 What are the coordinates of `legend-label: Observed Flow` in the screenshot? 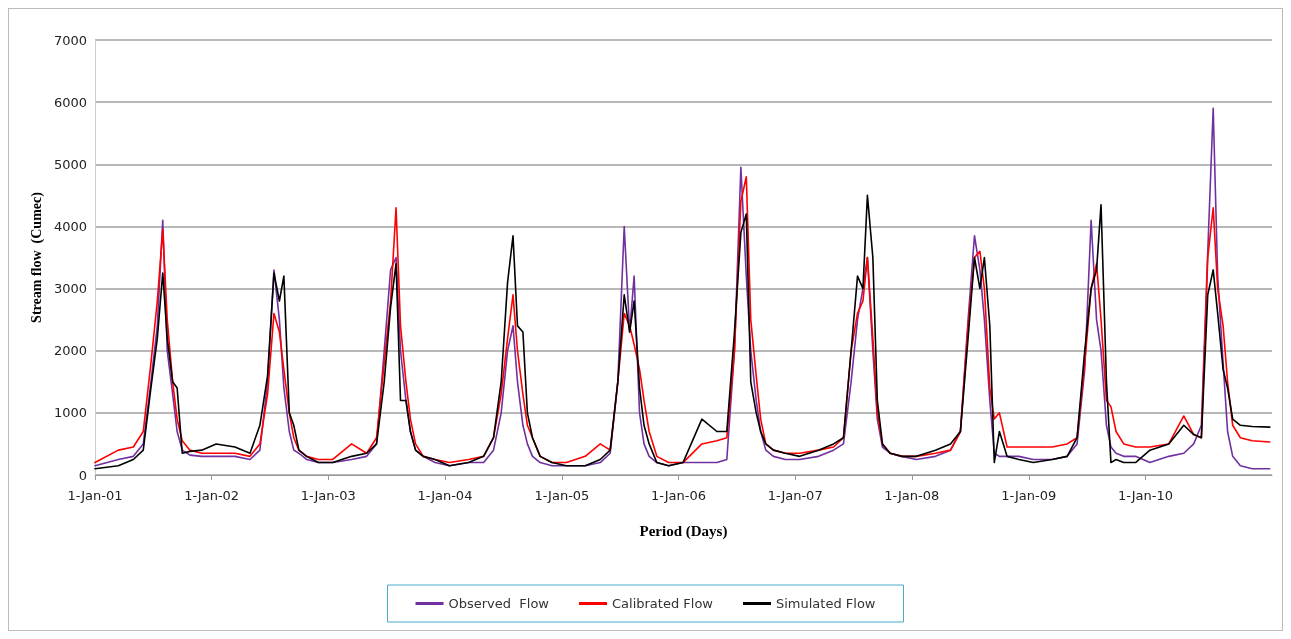 It's located at (499, 603).